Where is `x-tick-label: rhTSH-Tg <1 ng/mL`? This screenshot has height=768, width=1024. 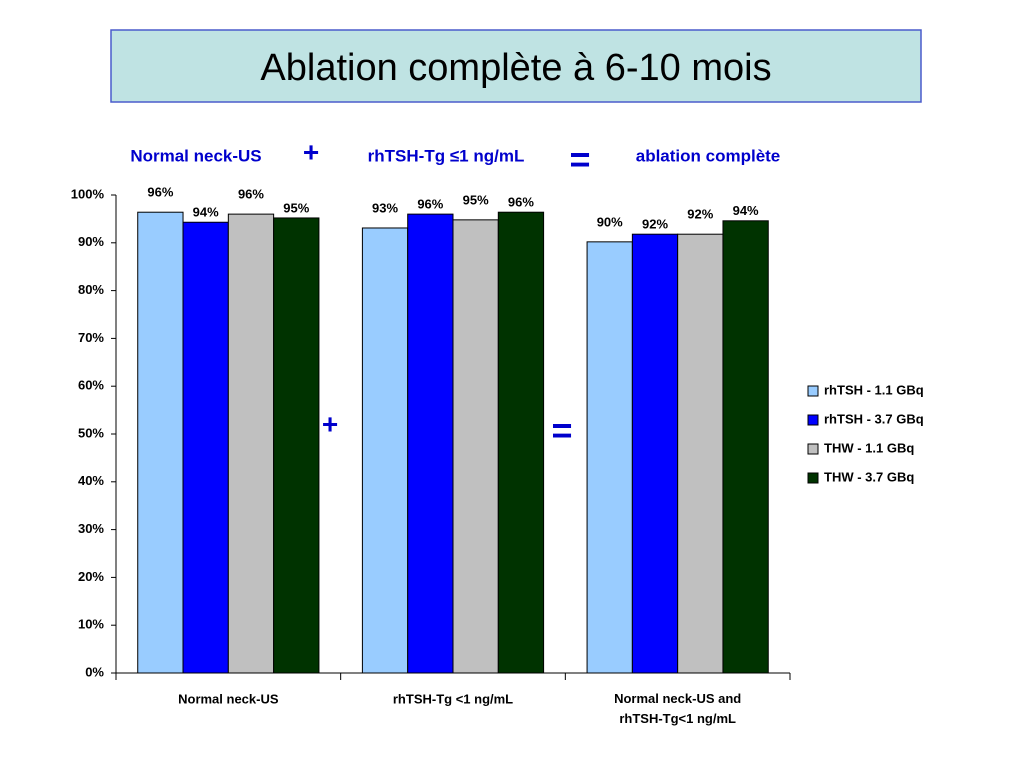
x-tick-label: rhTSH-Tg <1 ng/mL is located at coordinates (453, 698).